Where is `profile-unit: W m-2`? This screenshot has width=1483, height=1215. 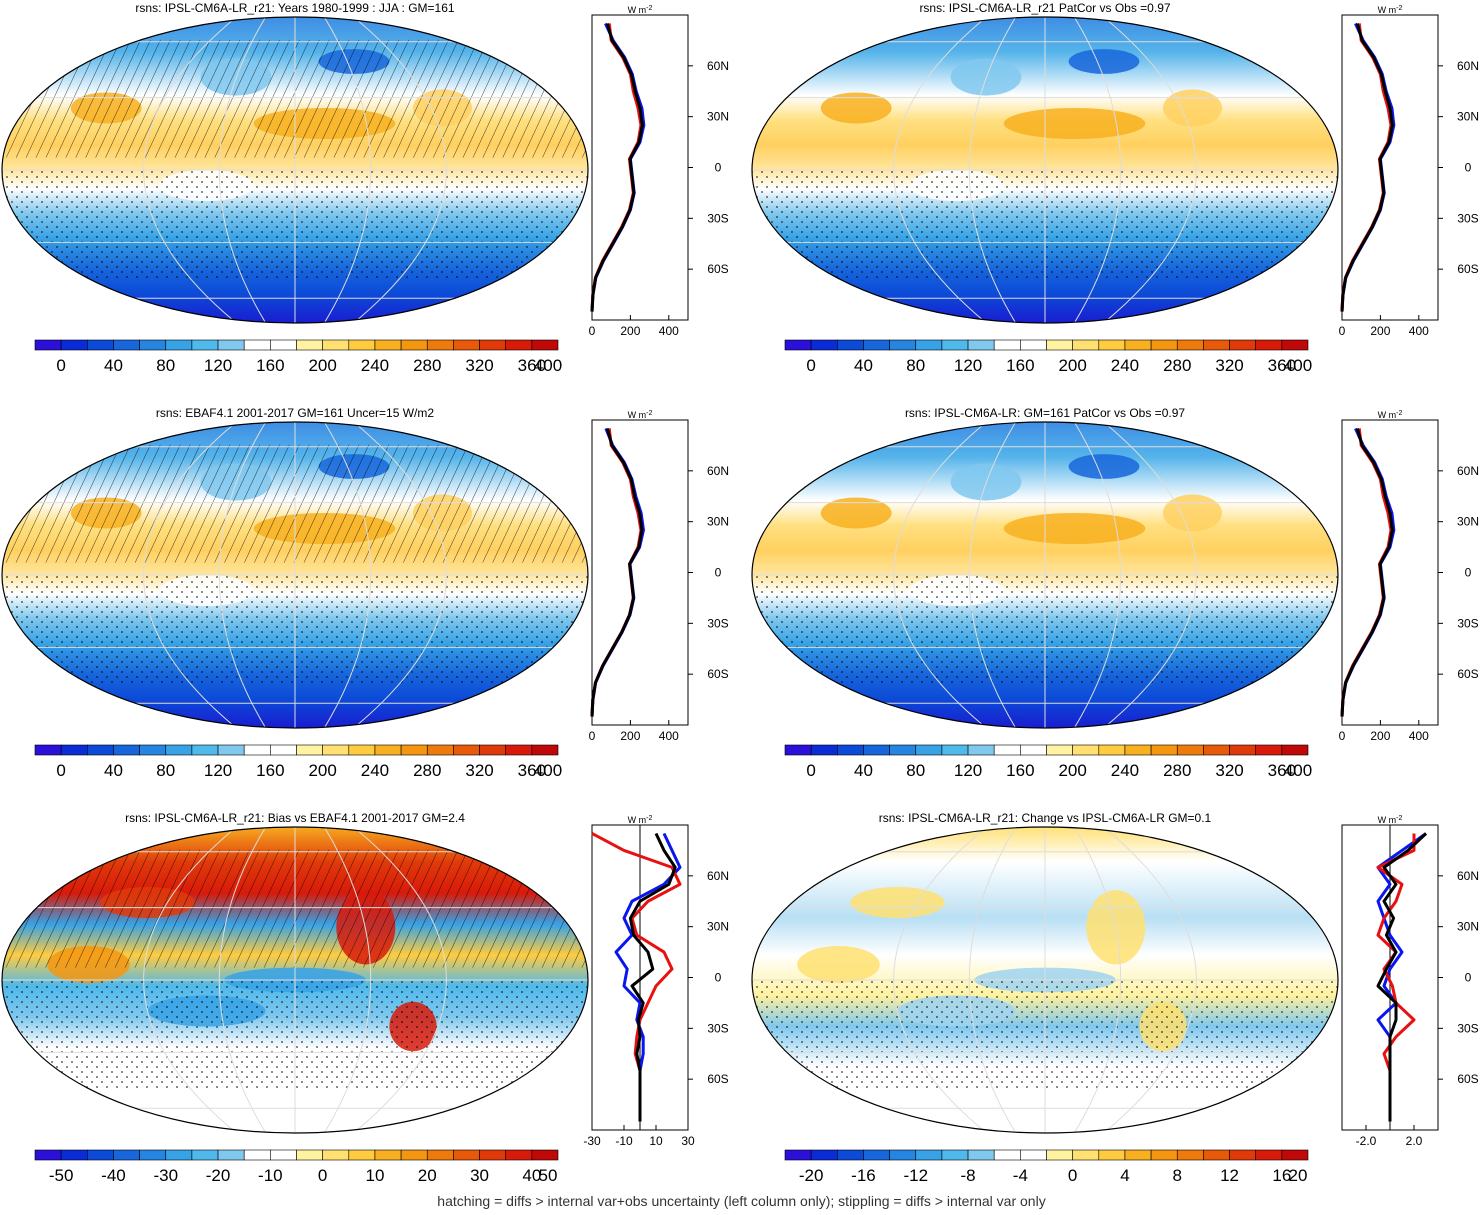 profile-unit: W m-2 is located at coordinates (1390, 10).